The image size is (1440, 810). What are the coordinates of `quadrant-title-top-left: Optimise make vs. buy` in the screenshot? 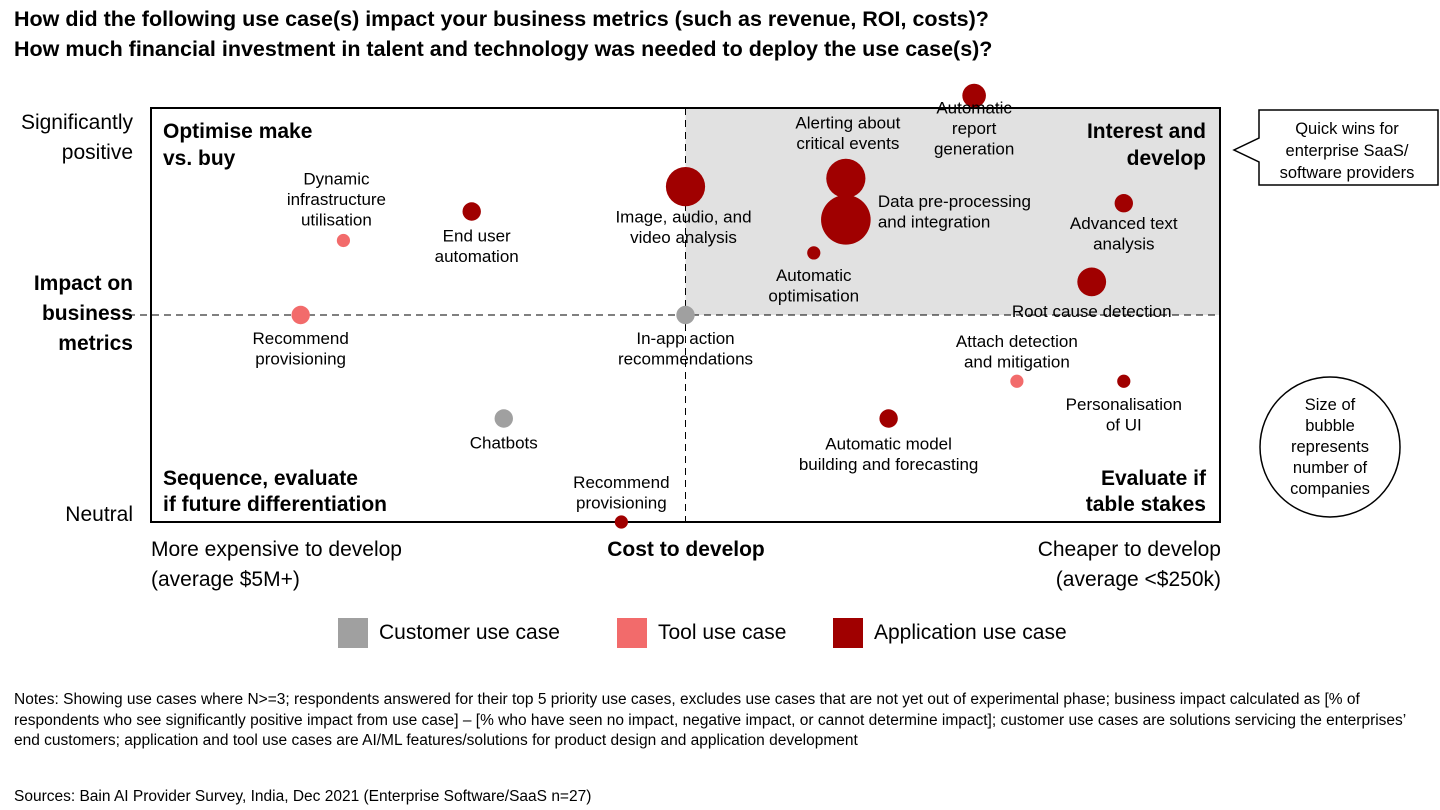 It's located at (237, 145).